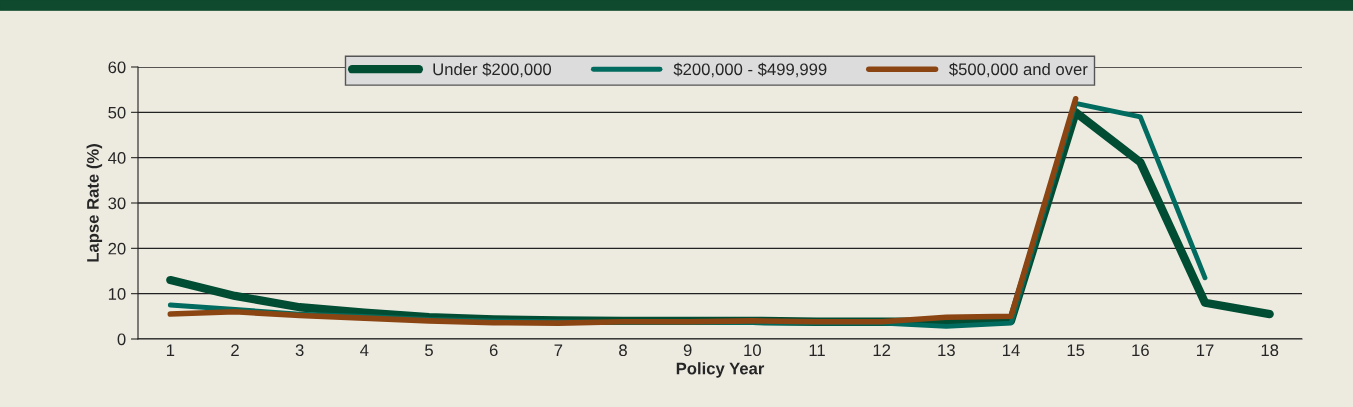  Describe the element at coordinates (117, 67) in the screenshot. I see `y-tick-label: 60` at that location.